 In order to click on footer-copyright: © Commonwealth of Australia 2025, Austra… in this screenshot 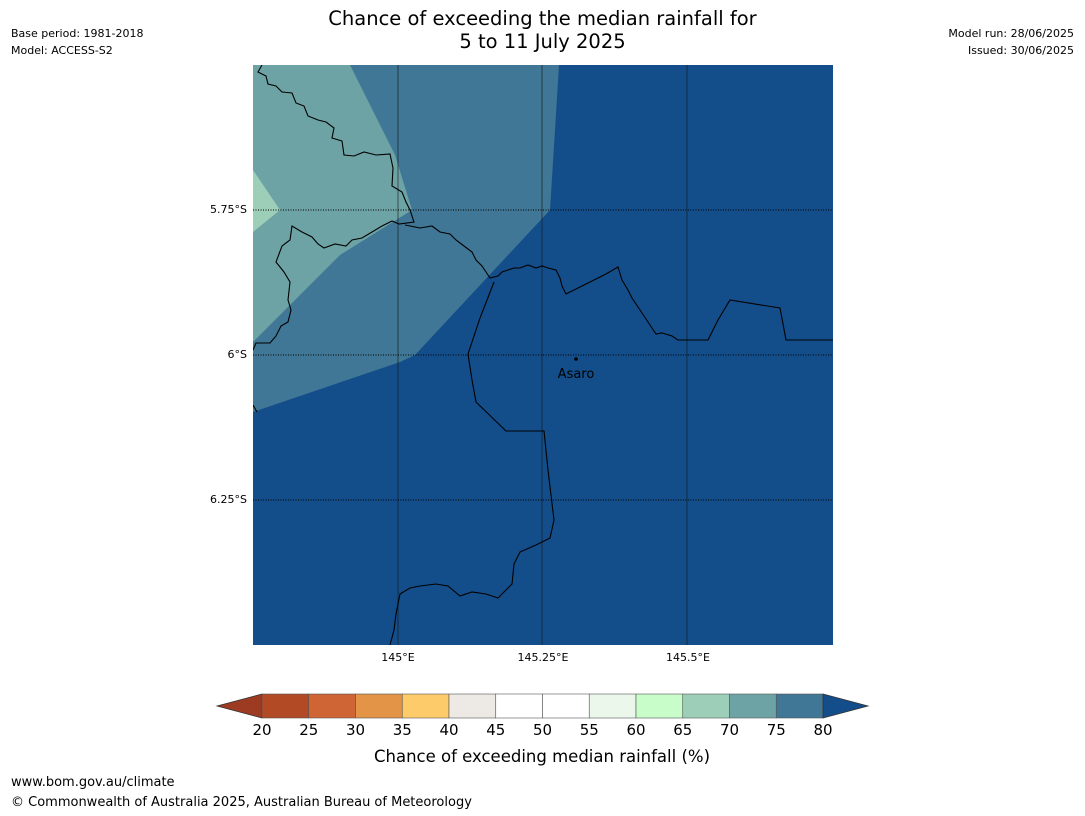, I will do `click(241, 802)`.